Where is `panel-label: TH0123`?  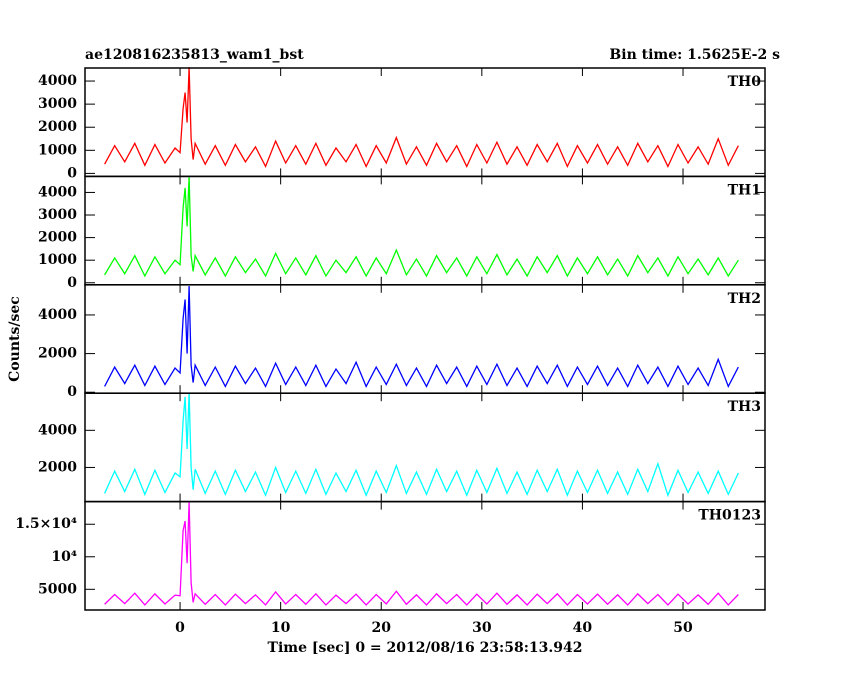
panel-label: TH0123 is located at coordinates (729, 516).